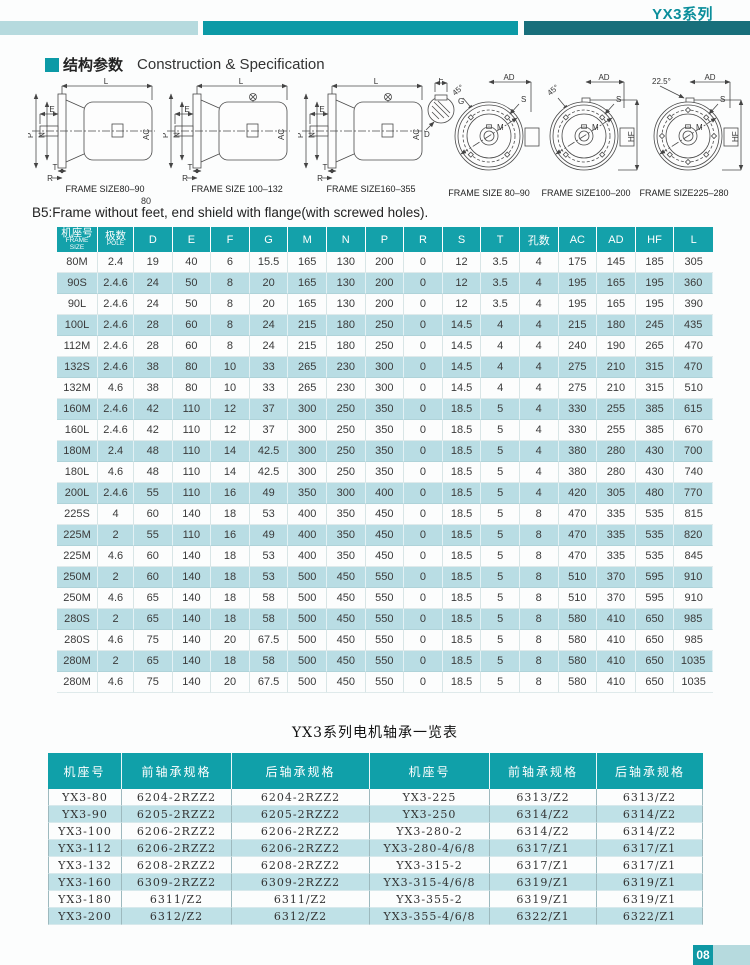 The width and height of the screenshot is (750, 965). Describe the element at coordinates (693, 262) in the screenshot. I see `cell: 305` at that location.